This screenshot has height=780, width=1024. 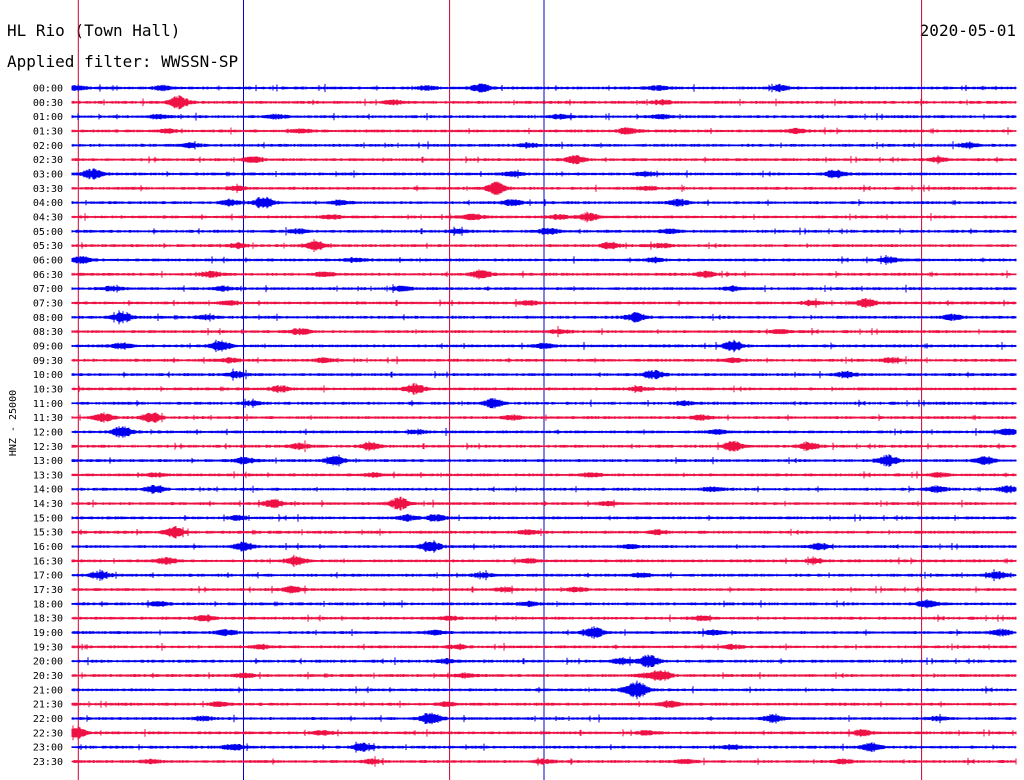 What do you see at coordinates (48, 418) in the screenshot?
I see `row-label-11:30: 11:30` at bounding box center [48, 418].